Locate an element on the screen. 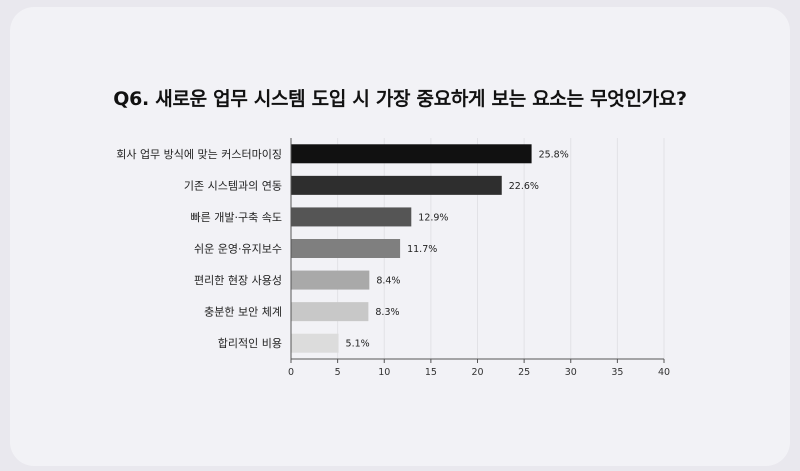 Image resolution: width=800 pixels, height=471 pixels. x-tick-label: 30 is located at coordinates (571, 372).